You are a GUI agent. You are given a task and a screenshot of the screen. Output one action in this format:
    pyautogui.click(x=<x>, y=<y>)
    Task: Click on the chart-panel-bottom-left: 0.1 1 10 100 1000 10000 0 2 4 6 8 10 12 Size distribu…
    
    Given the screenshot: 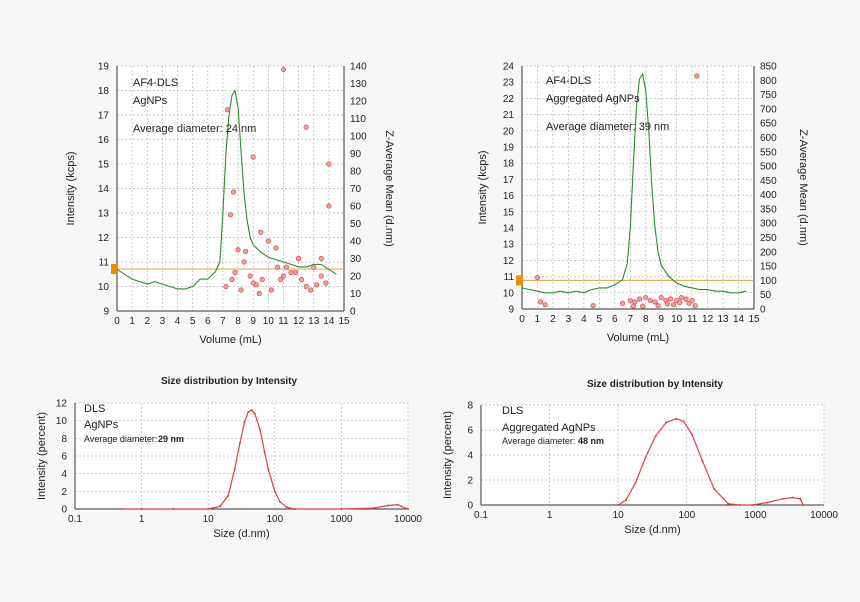 What is the action you would take?
    pyautogui.click(x=229, y=458)
    